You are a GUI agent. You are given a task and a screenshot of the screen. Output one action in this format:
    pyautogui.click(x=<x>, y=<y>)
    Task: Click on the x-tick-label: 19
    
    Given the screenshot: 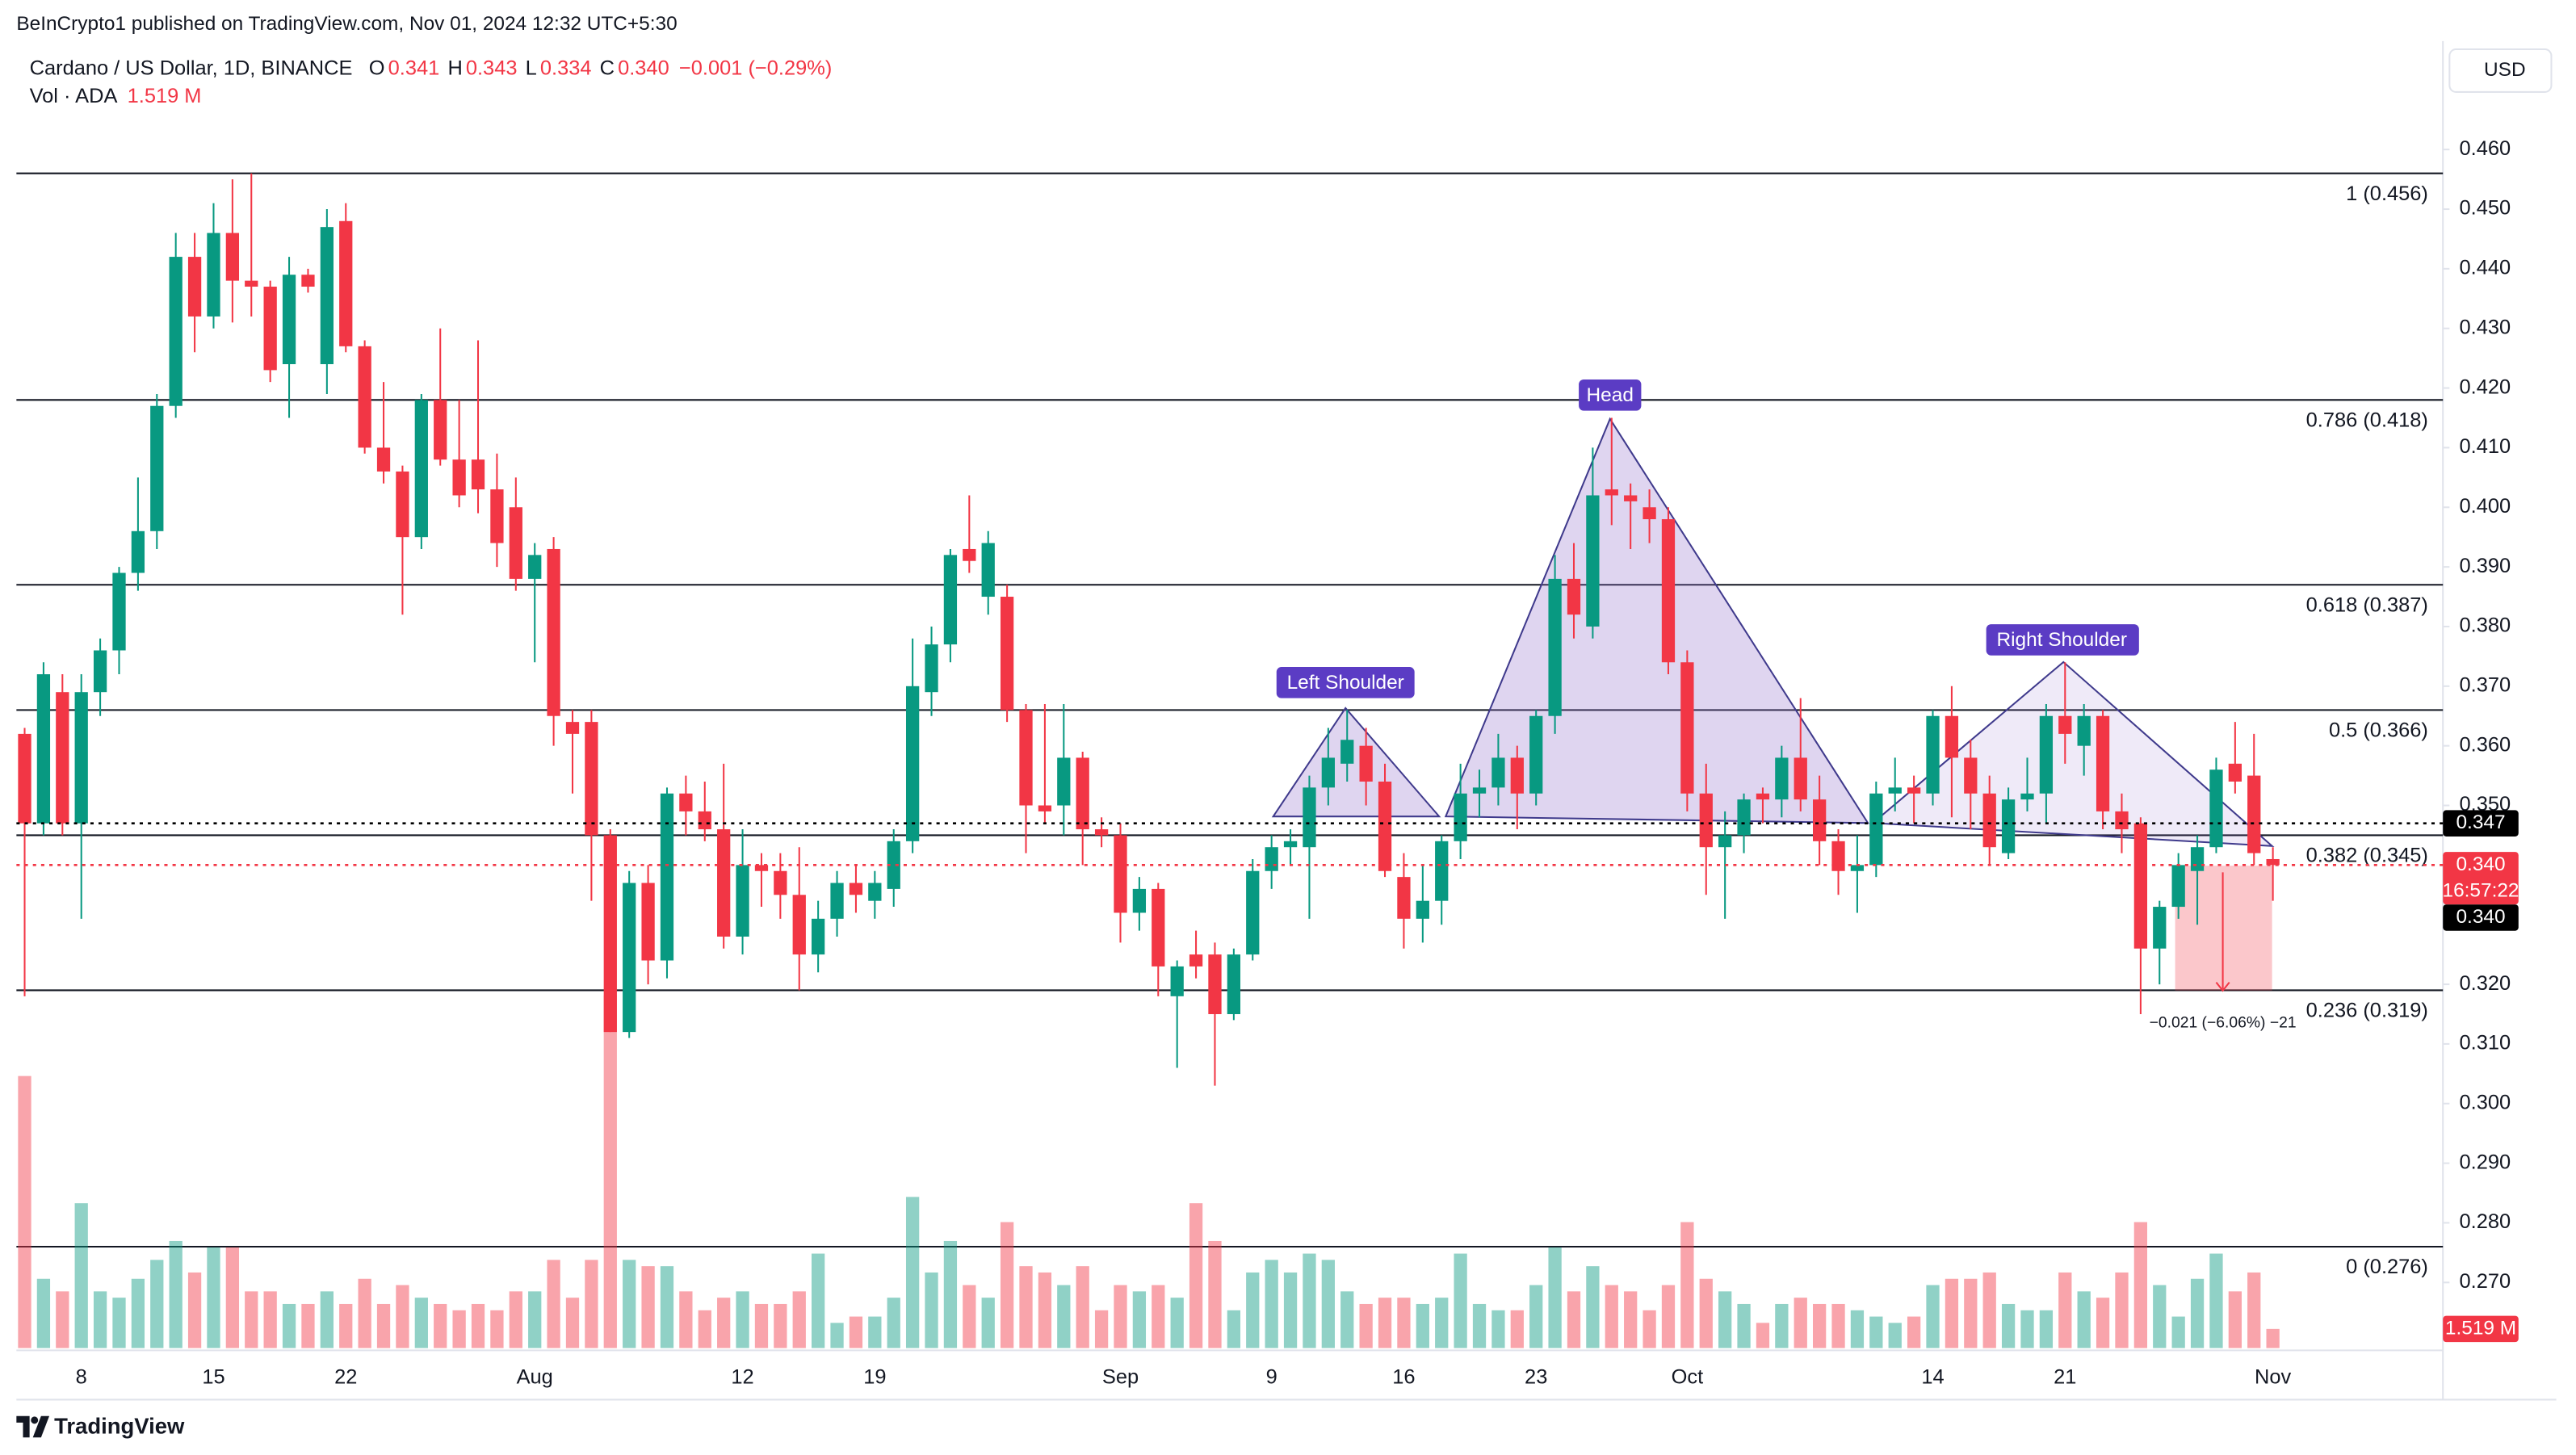 What is the action you would take?
    pyautogui.click(x=874, y=1377)
    